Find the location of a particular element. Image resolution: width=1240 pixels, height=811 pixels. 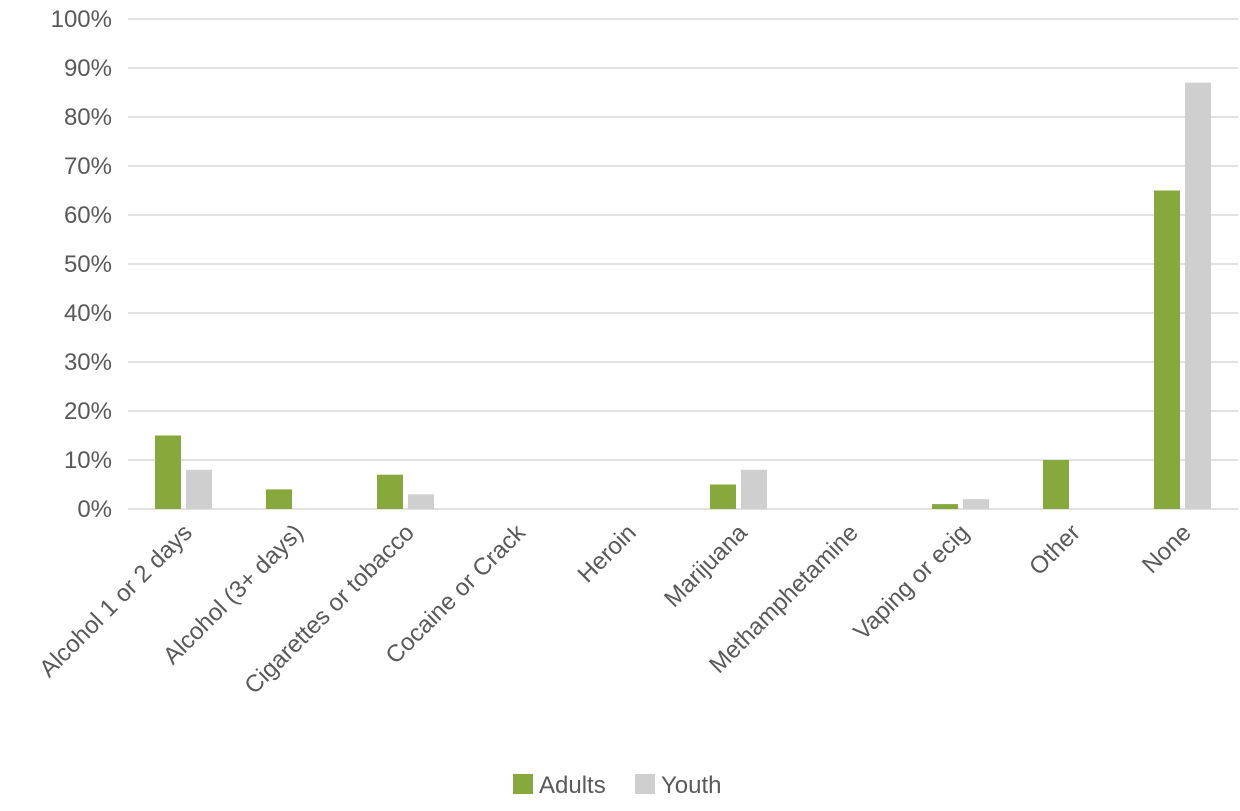

y-tick-label: 90% is located at coordinates (88, 68).